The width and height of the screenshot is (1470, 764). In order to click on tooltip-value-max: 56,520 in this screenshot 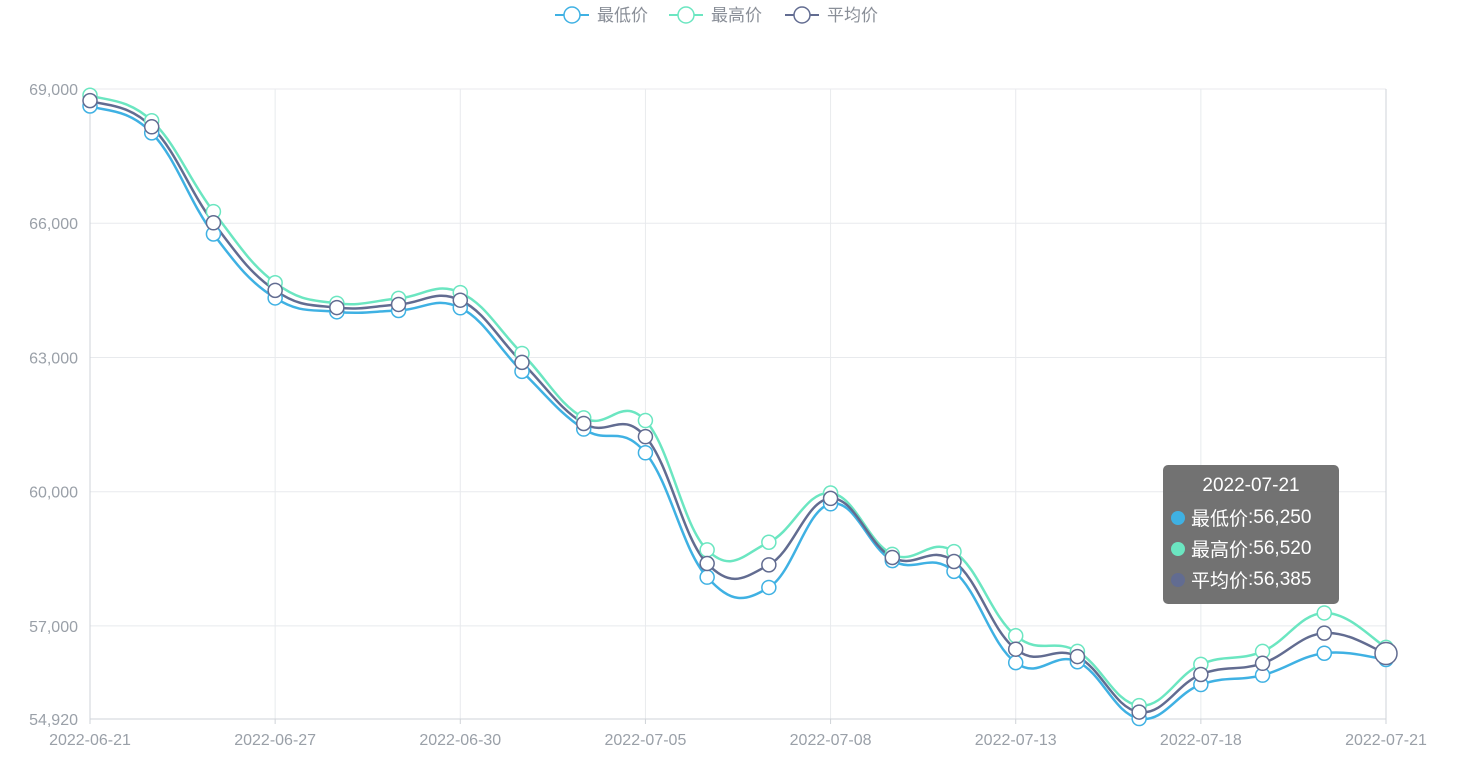, I will do `click(1282, 548)`.